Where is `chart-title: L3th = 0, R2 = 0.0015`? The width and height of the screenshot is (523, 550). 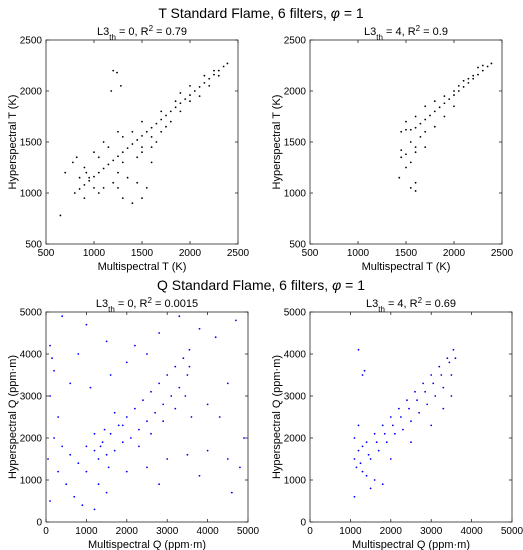
chart-title: L3th = 0, R2 = 0.0015 is located at coordinates (147, 305).